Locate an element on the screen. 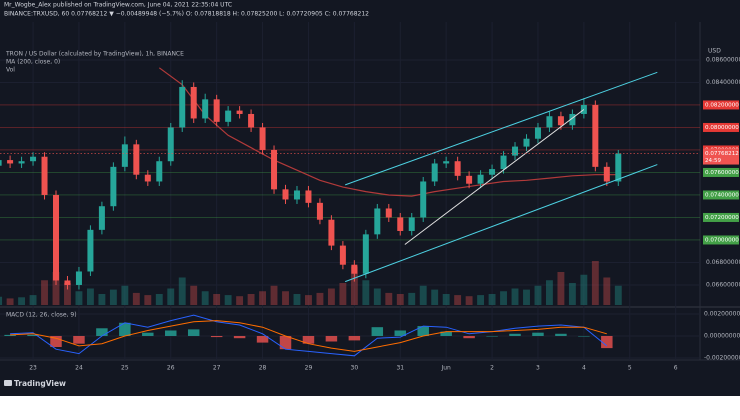 The height and width of the screenshot is (420, 740). x-tick-label: 6 is located at coordinates (676, 368).